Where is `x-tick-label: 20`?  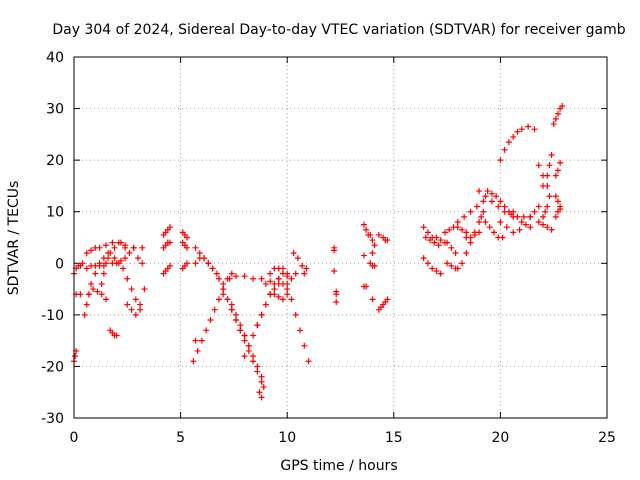
x-tick-label: 20 is located at coordinates (500, 438).